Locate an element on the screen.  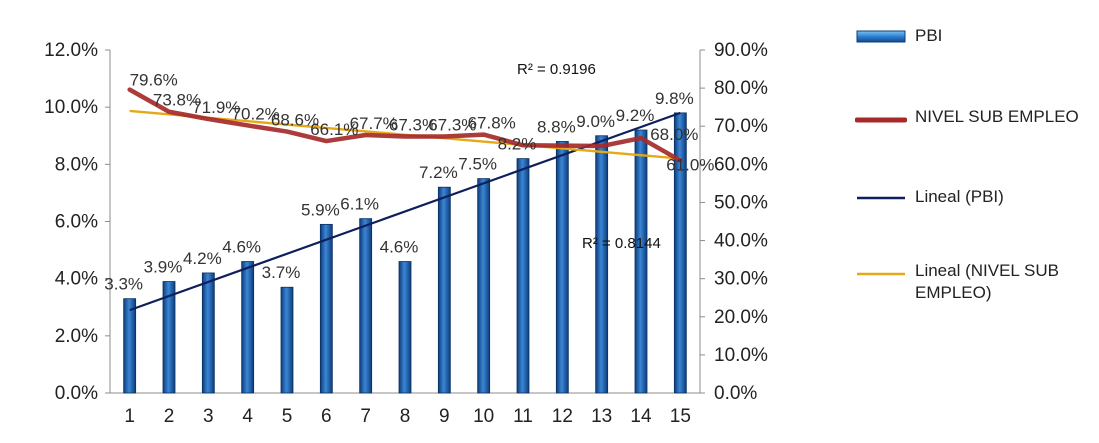
data-label-pbi: 6.1% is located at coordinates (359, 204).